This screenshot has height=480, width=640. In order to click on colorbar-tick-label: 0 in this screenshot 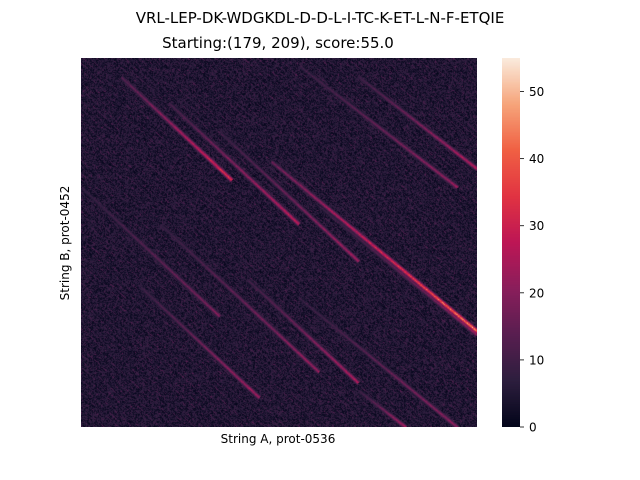, I will do `click(533, 428)`.